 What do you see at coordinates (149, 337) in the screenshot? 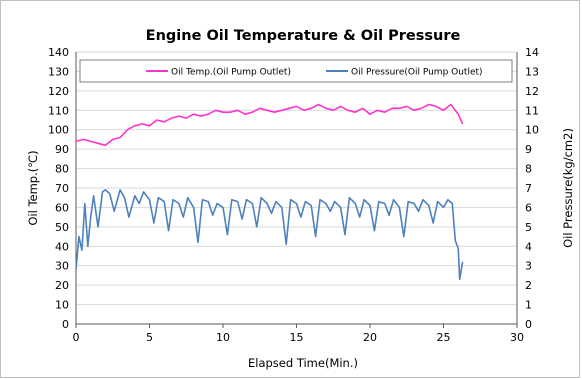
I see `x-tick-label: 5` at bounding box center [149, 337].